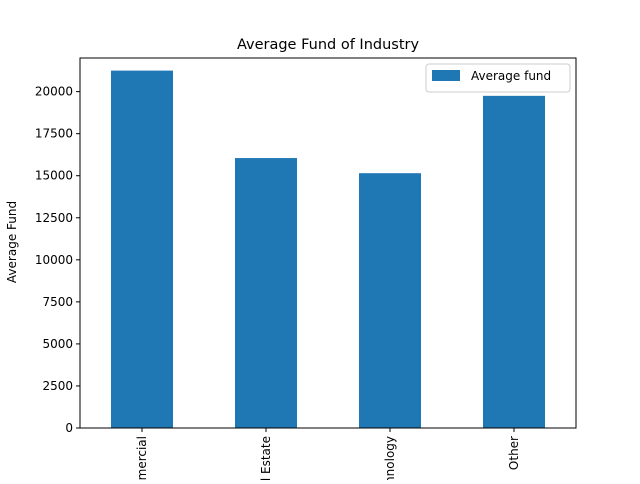  What do you see at coordinates (266, 458) in the screenshot?
I see `x-tick-label-1: Real Estate` at bounding box center [266, 458].